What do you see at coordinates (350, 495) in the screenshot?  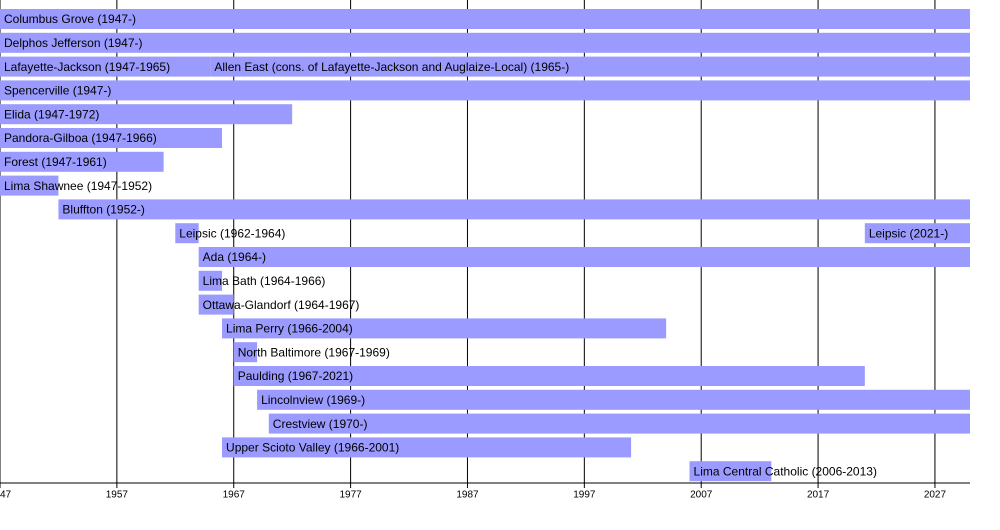 I see `x-tick-label: 1977` at bounding box center [350, 495].